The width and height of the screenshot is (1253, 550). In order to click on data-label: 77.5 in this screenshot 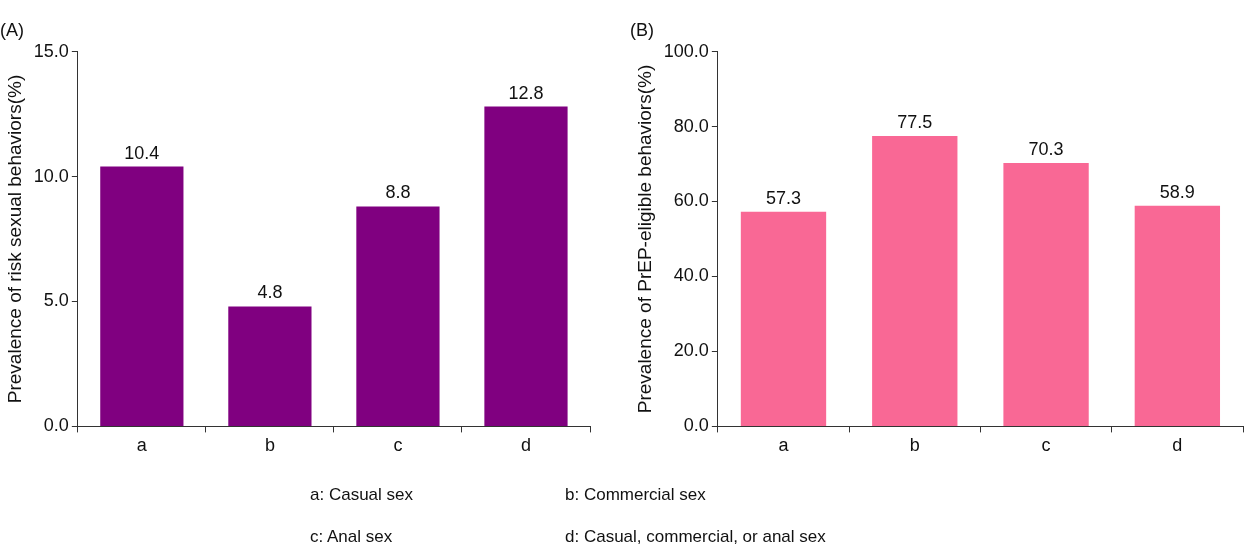, I will do `click(915, 121)`.